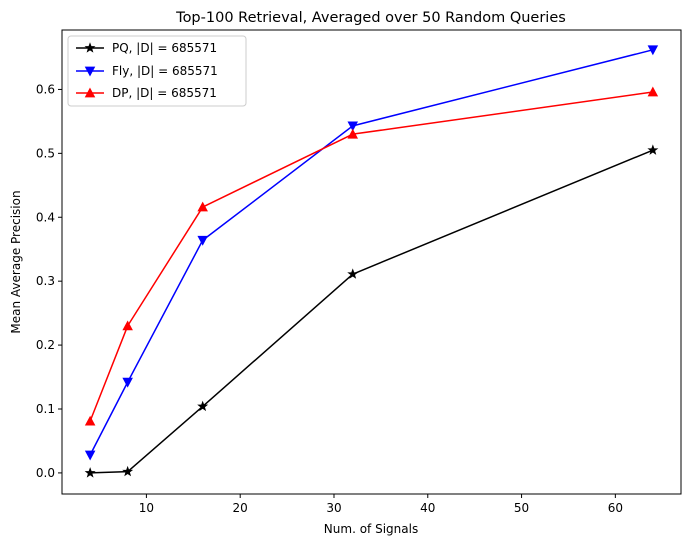 Image resolution: width=691 pixels, height=545 pixels. I want to click on x-tick-label: 50, so click(521, 508).